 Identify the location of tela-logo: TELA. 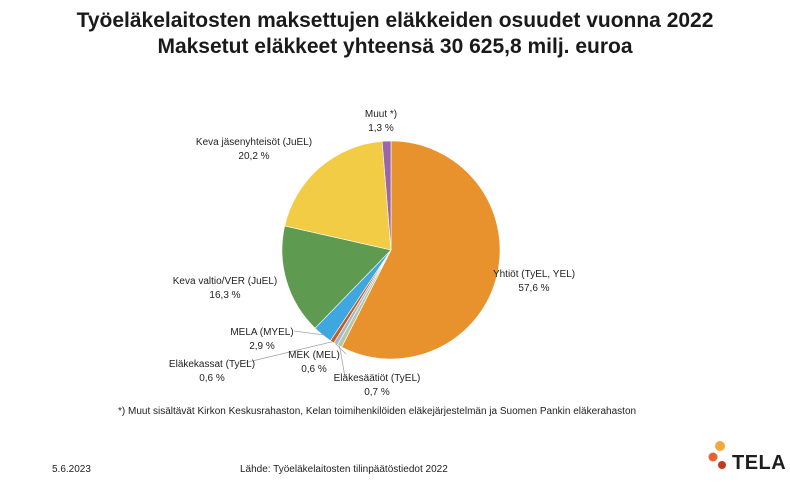
(746, 458).